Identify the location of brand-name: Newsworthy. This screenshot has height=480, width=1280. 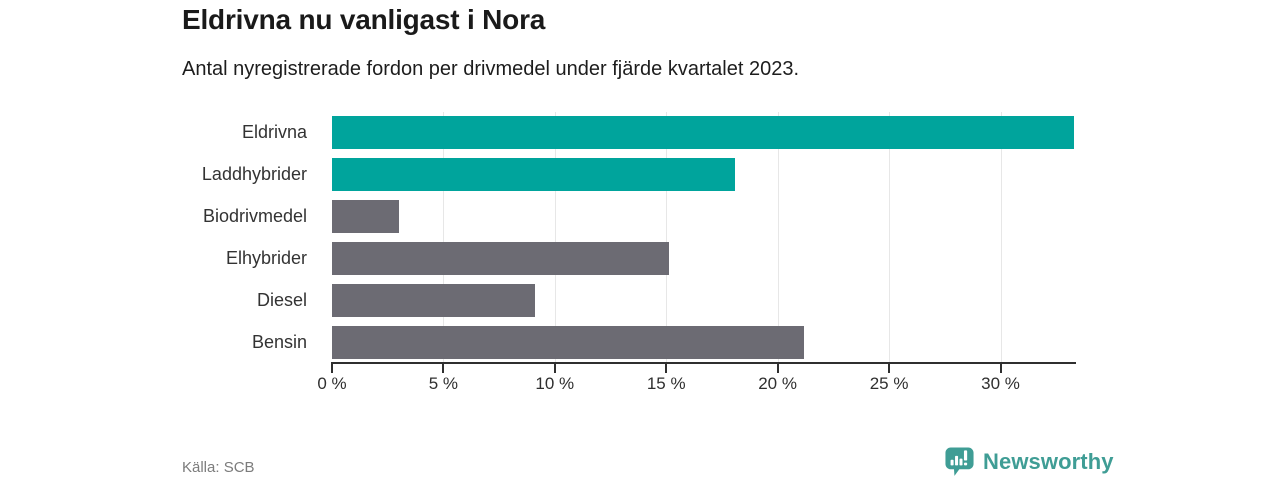
(1048, 461).